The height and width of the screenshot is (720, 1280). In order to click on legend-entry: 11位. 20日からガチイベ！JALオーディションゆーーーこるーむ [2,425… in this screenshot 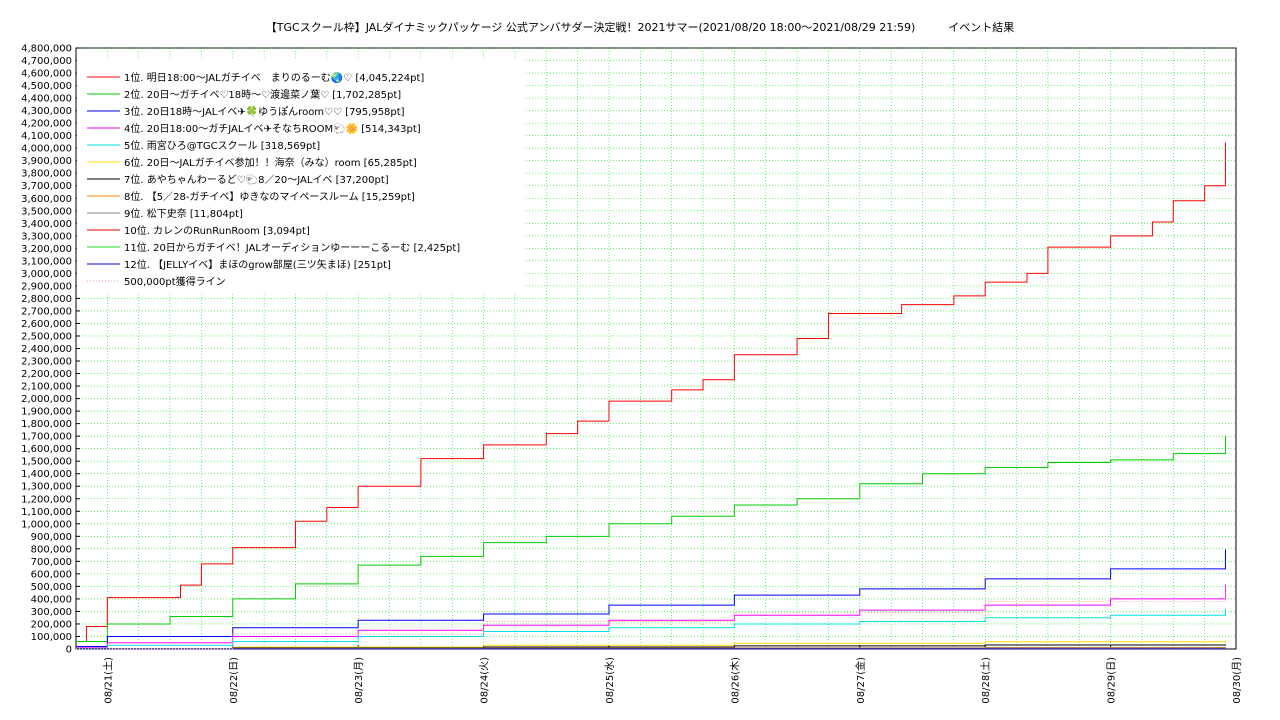, I will do `click(292, 247)`.